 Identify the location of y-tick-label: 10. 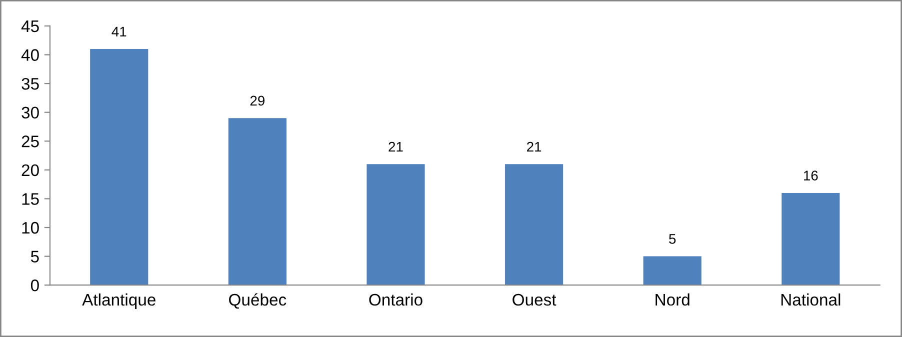
(30, 228).